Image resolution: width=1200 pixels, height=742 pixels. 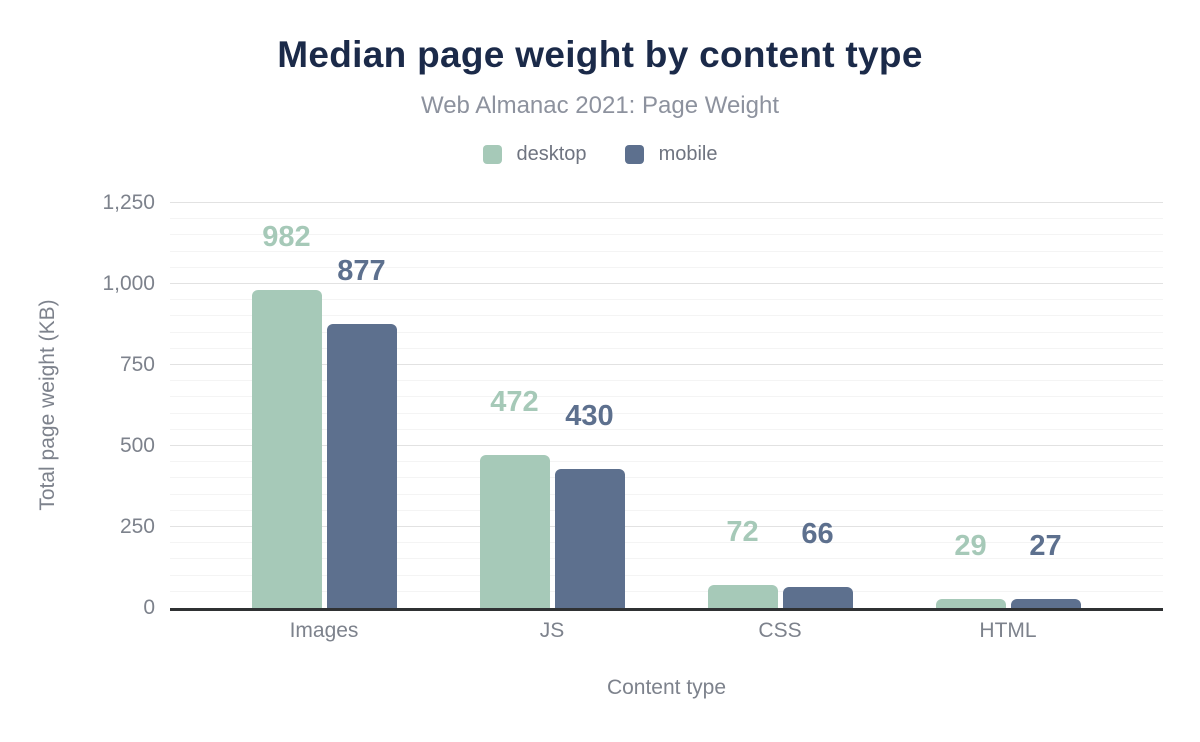 What do you see at coordinates (137, 445) in the screenshot?
I see `y-axis-tick-label: 500` at bounding box center [137, 445].